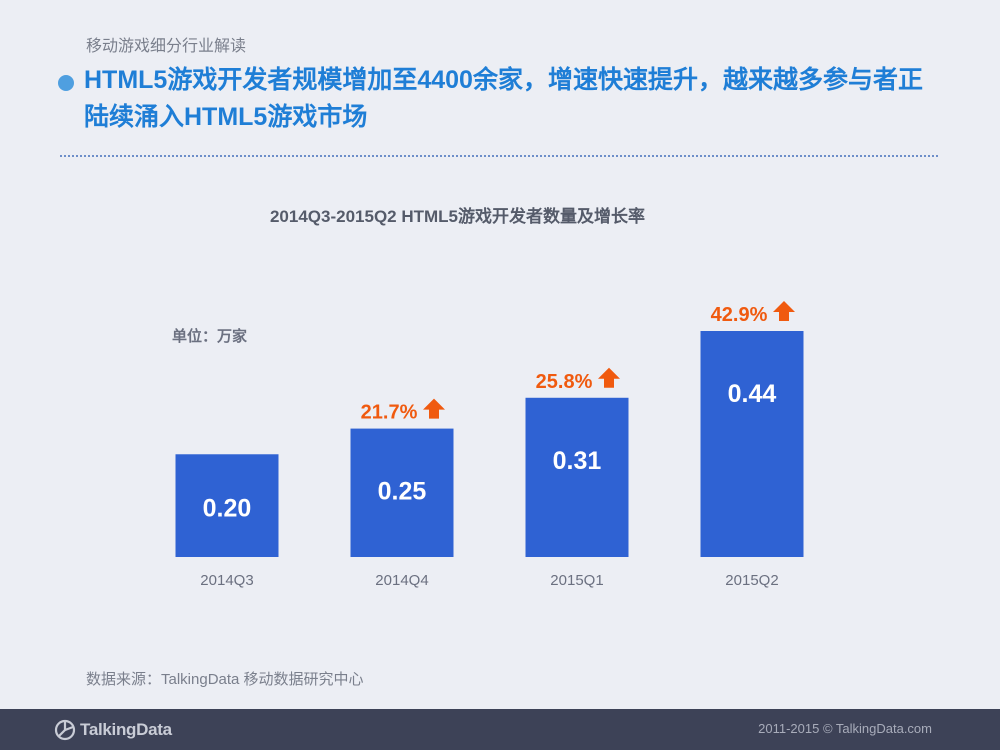  Describe the element at coordinates (226, 580) in the screenshot. I see `category-label: 2014Q3` at that location.